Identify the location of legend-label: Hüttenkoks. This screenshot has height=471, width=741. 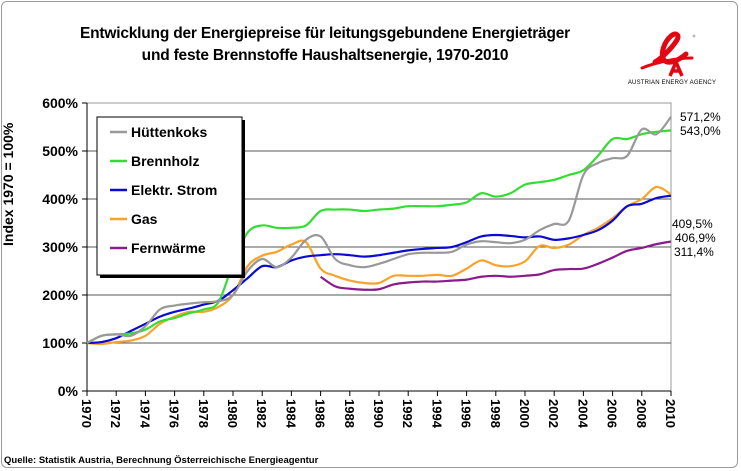
(169, 132).